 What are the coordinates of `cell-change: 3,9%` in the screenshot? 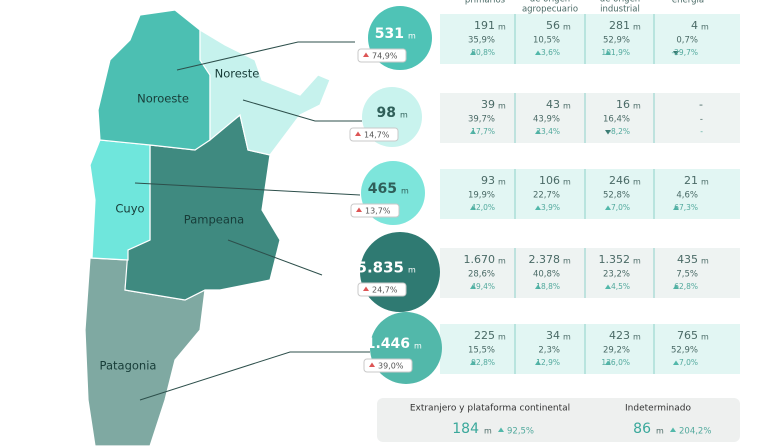 It's located at (550, 207).